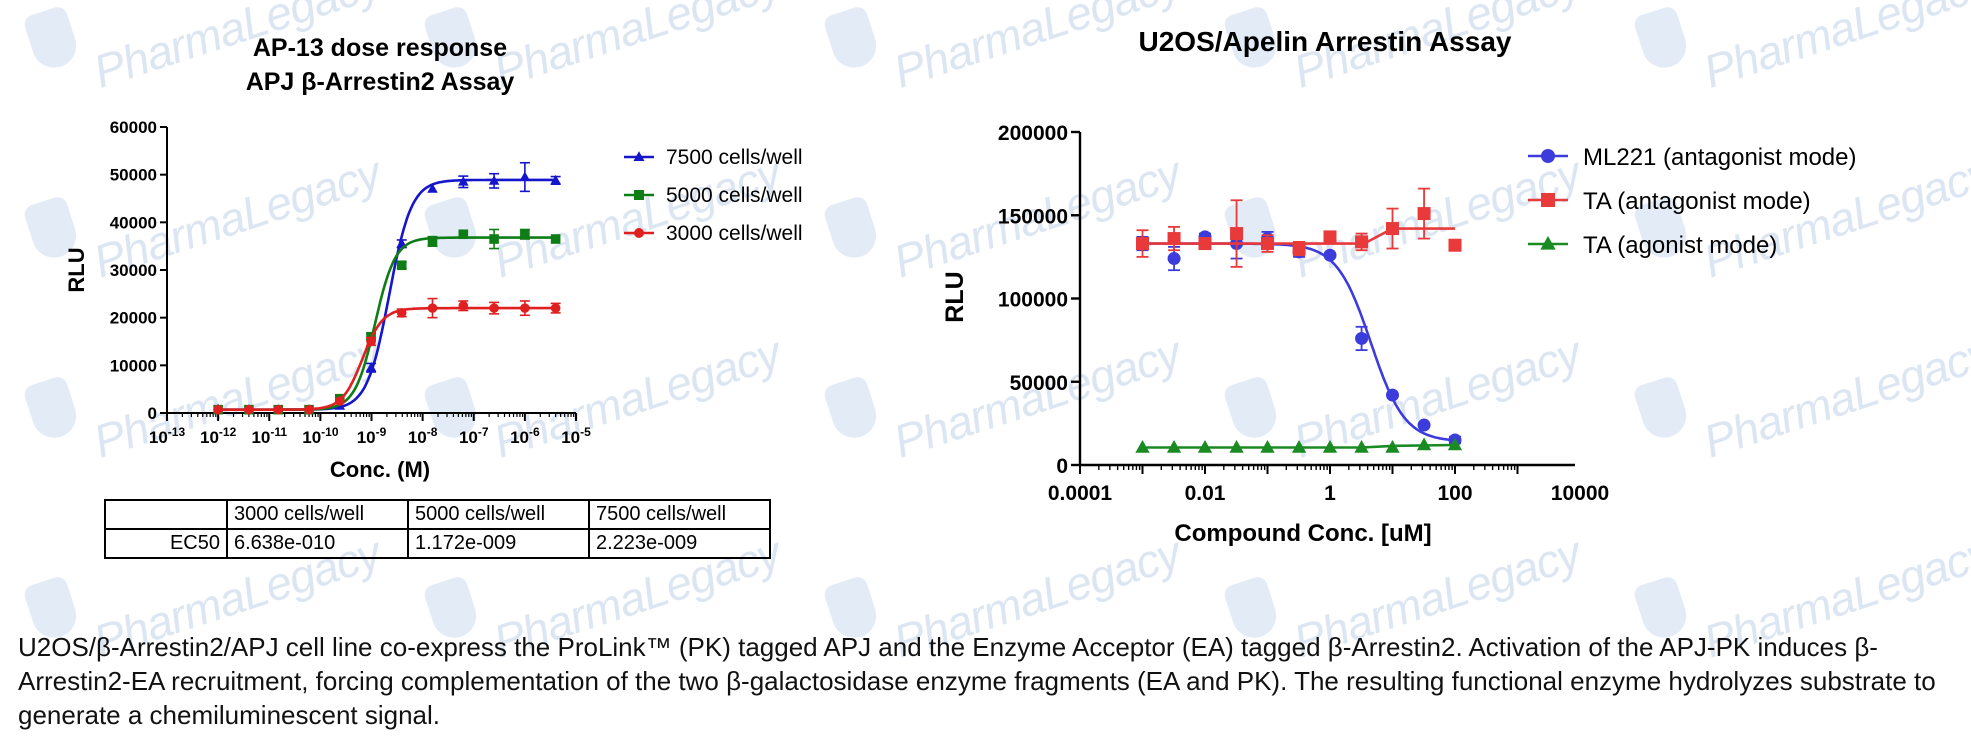 This screenshot has width=1971, height=745. I want to click on y-tick-label: 200000, so click(1033, 133).